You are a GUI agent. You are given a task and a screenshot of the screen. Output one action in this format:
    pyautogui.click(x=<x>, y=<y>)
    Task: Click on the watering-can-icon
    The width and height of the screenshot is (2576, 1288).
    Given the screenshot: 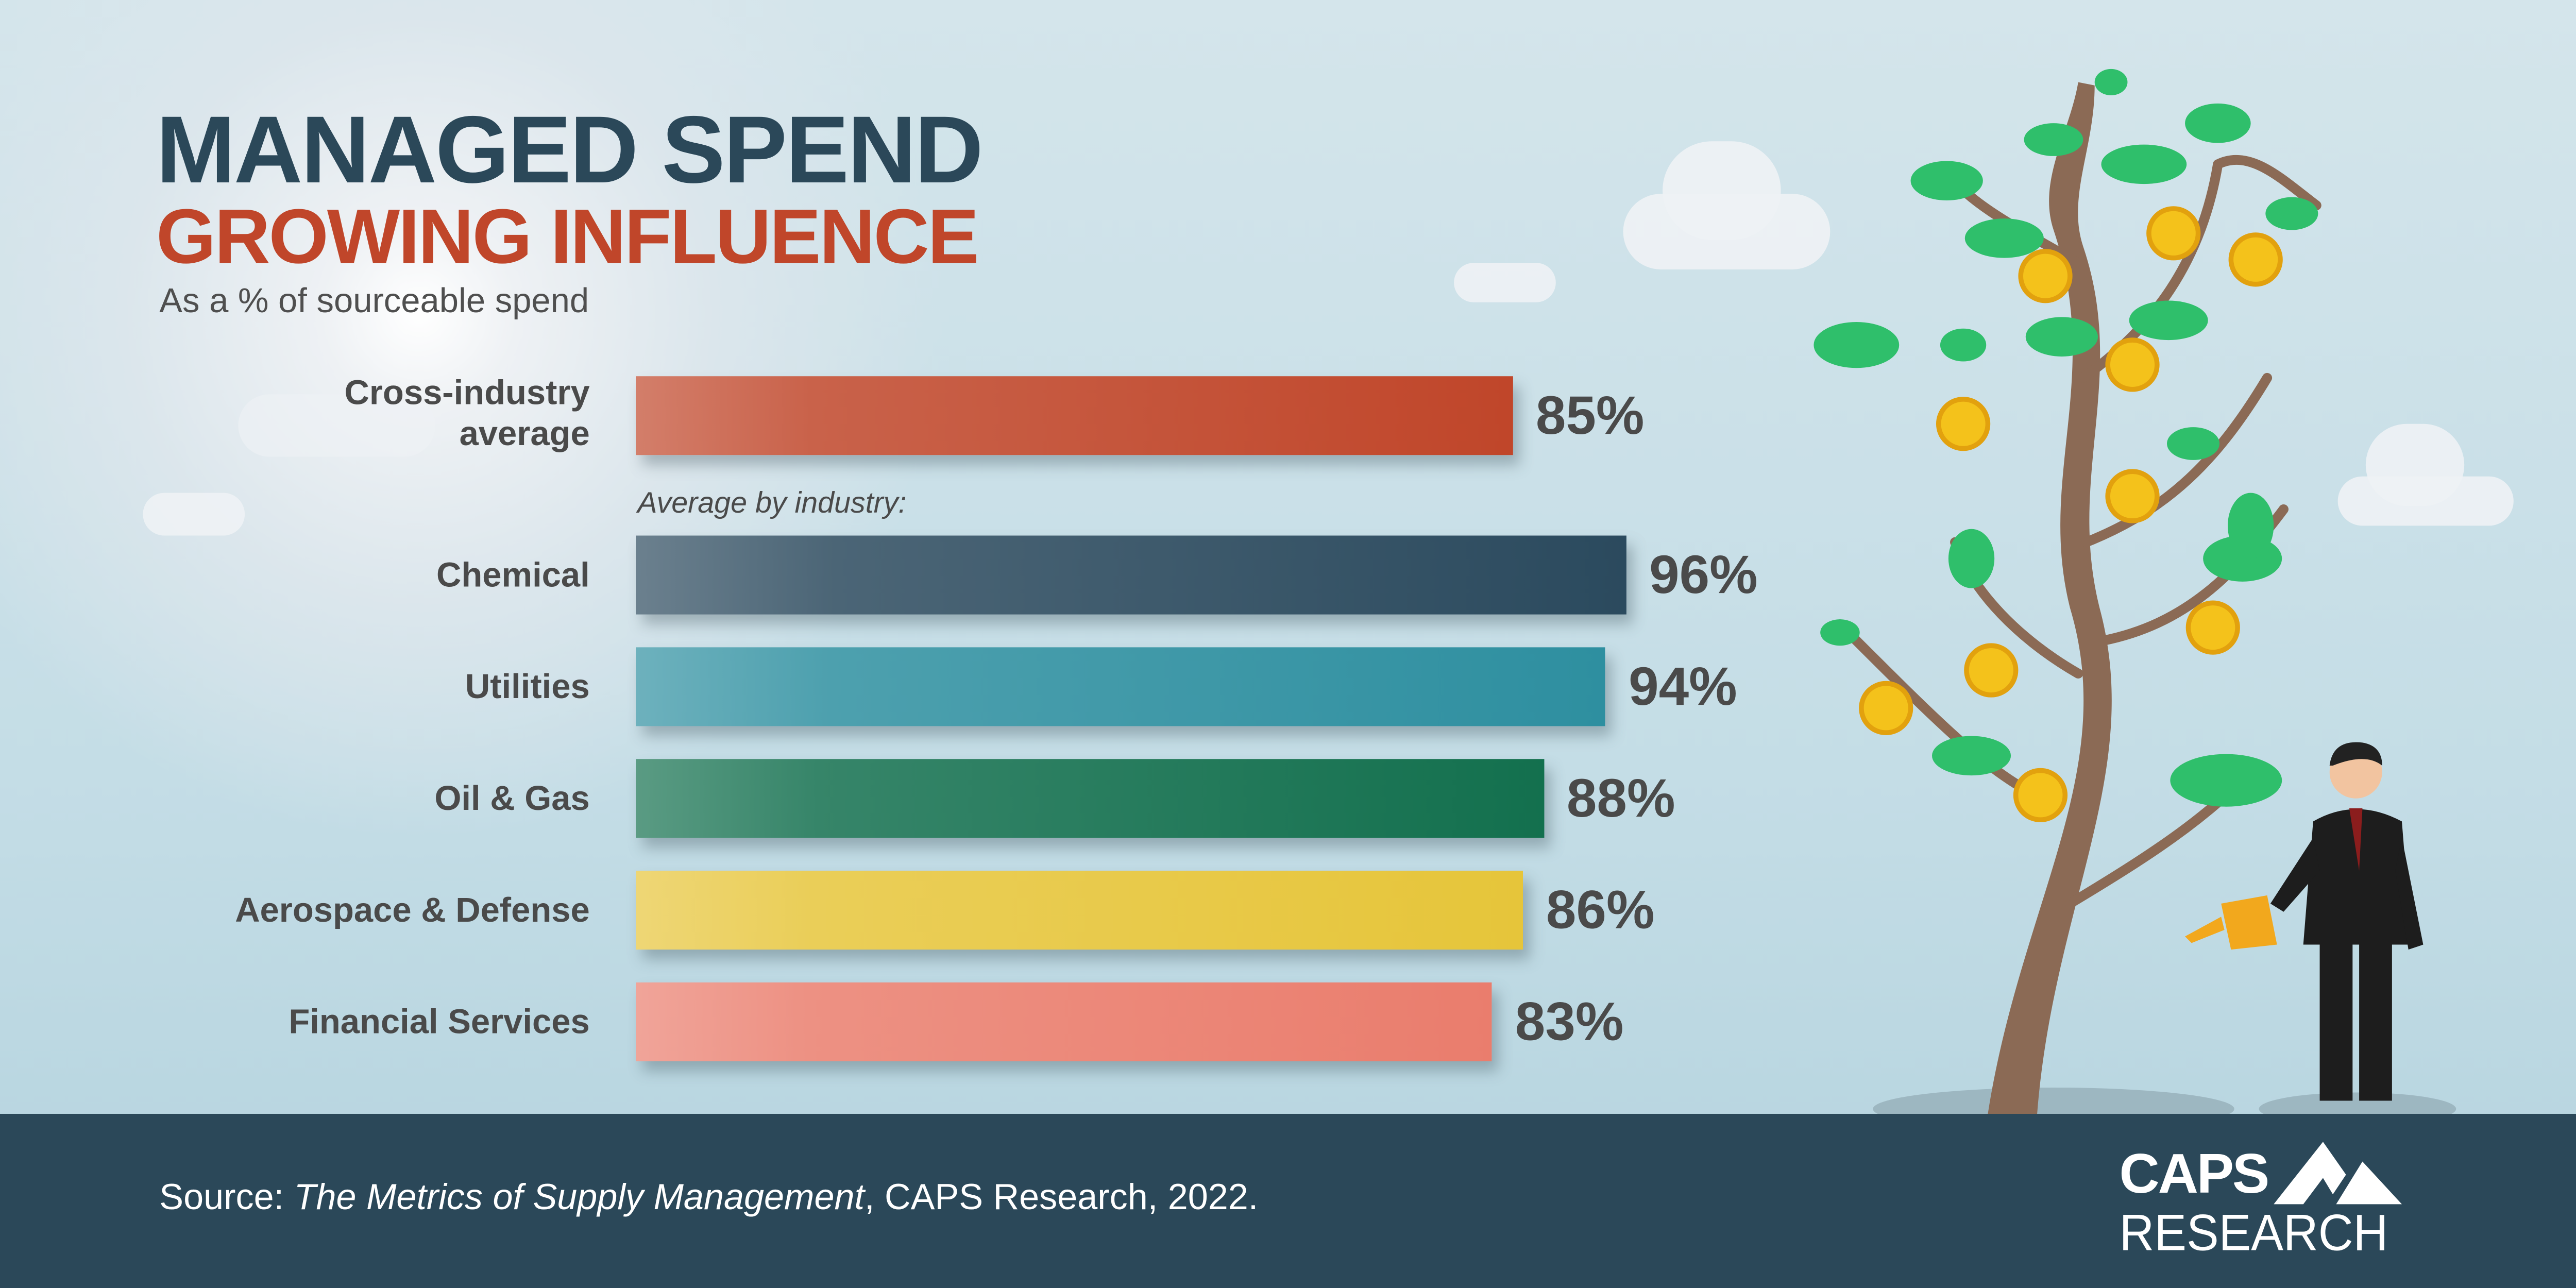 What is the action you would take?
    pyautogui.click(x=2231, y=922)
    